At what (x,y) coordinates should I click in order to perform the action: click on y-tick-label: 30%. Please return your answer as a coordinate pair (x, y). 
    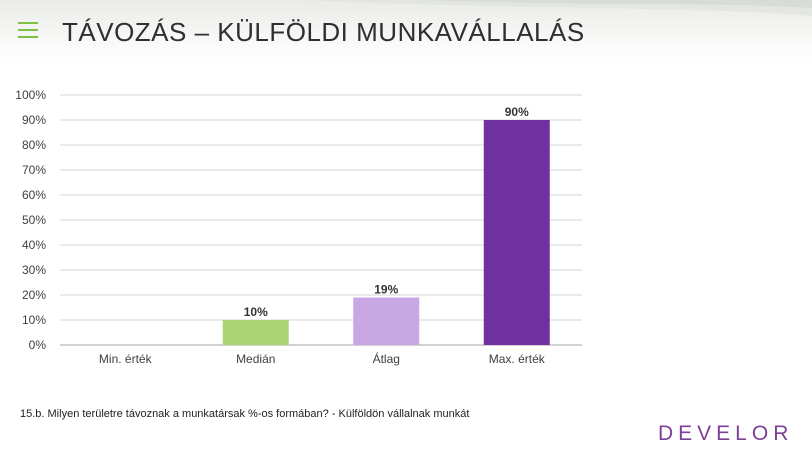
    Looking at the image, I should click on (34, 270).